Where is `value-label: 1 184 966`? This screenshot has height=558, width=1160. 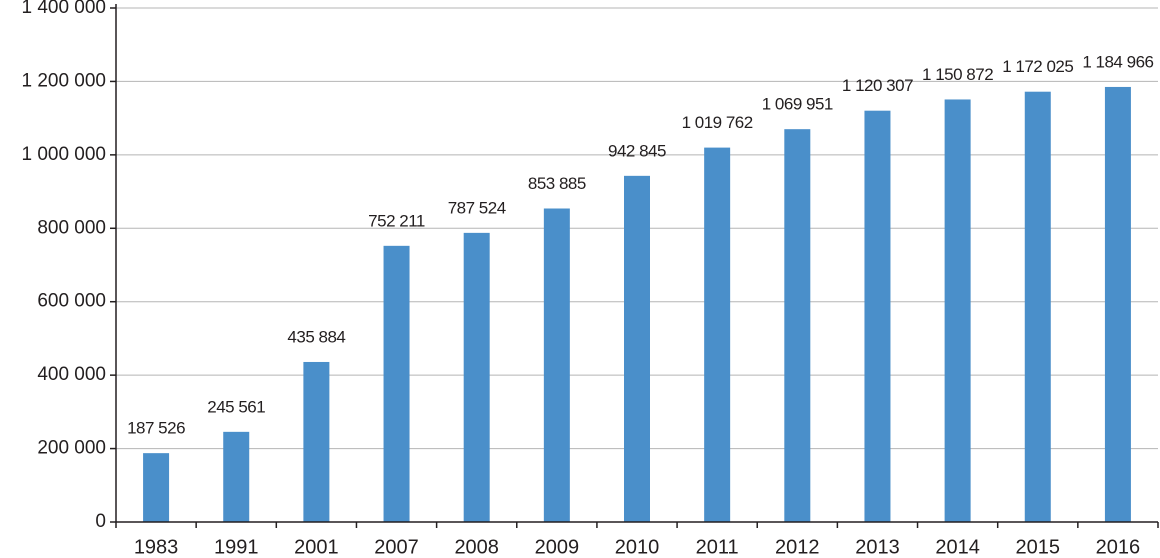
value-label: 1 184 966 is located at coordinates (1117, 61).